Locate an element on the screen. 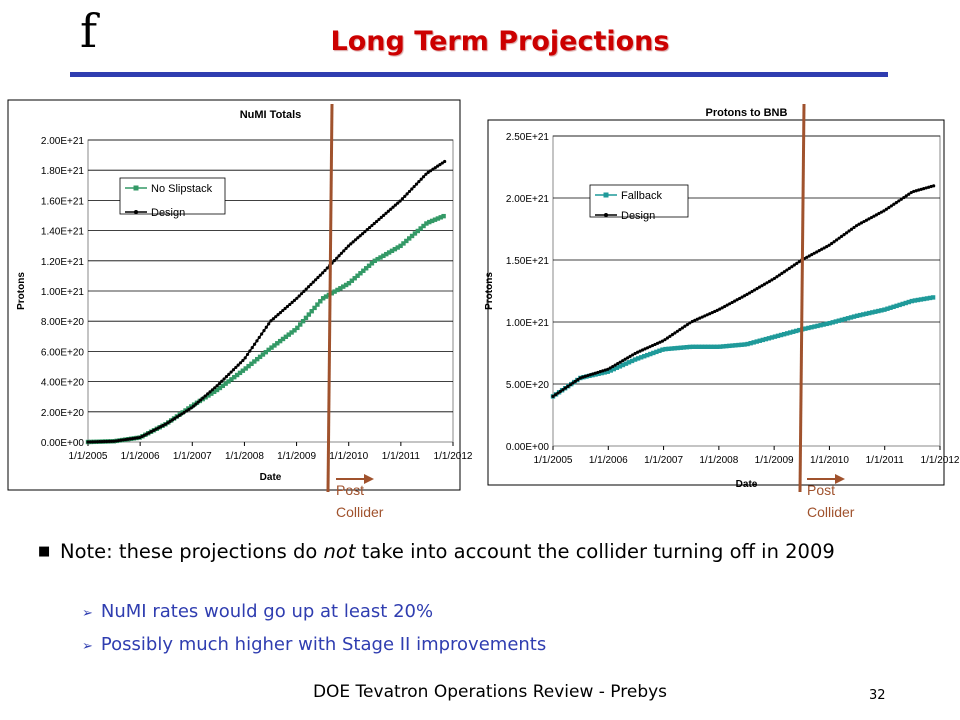 The image size is (960, 720). y-axis-label: Protons is located at coordinates (21, 291).